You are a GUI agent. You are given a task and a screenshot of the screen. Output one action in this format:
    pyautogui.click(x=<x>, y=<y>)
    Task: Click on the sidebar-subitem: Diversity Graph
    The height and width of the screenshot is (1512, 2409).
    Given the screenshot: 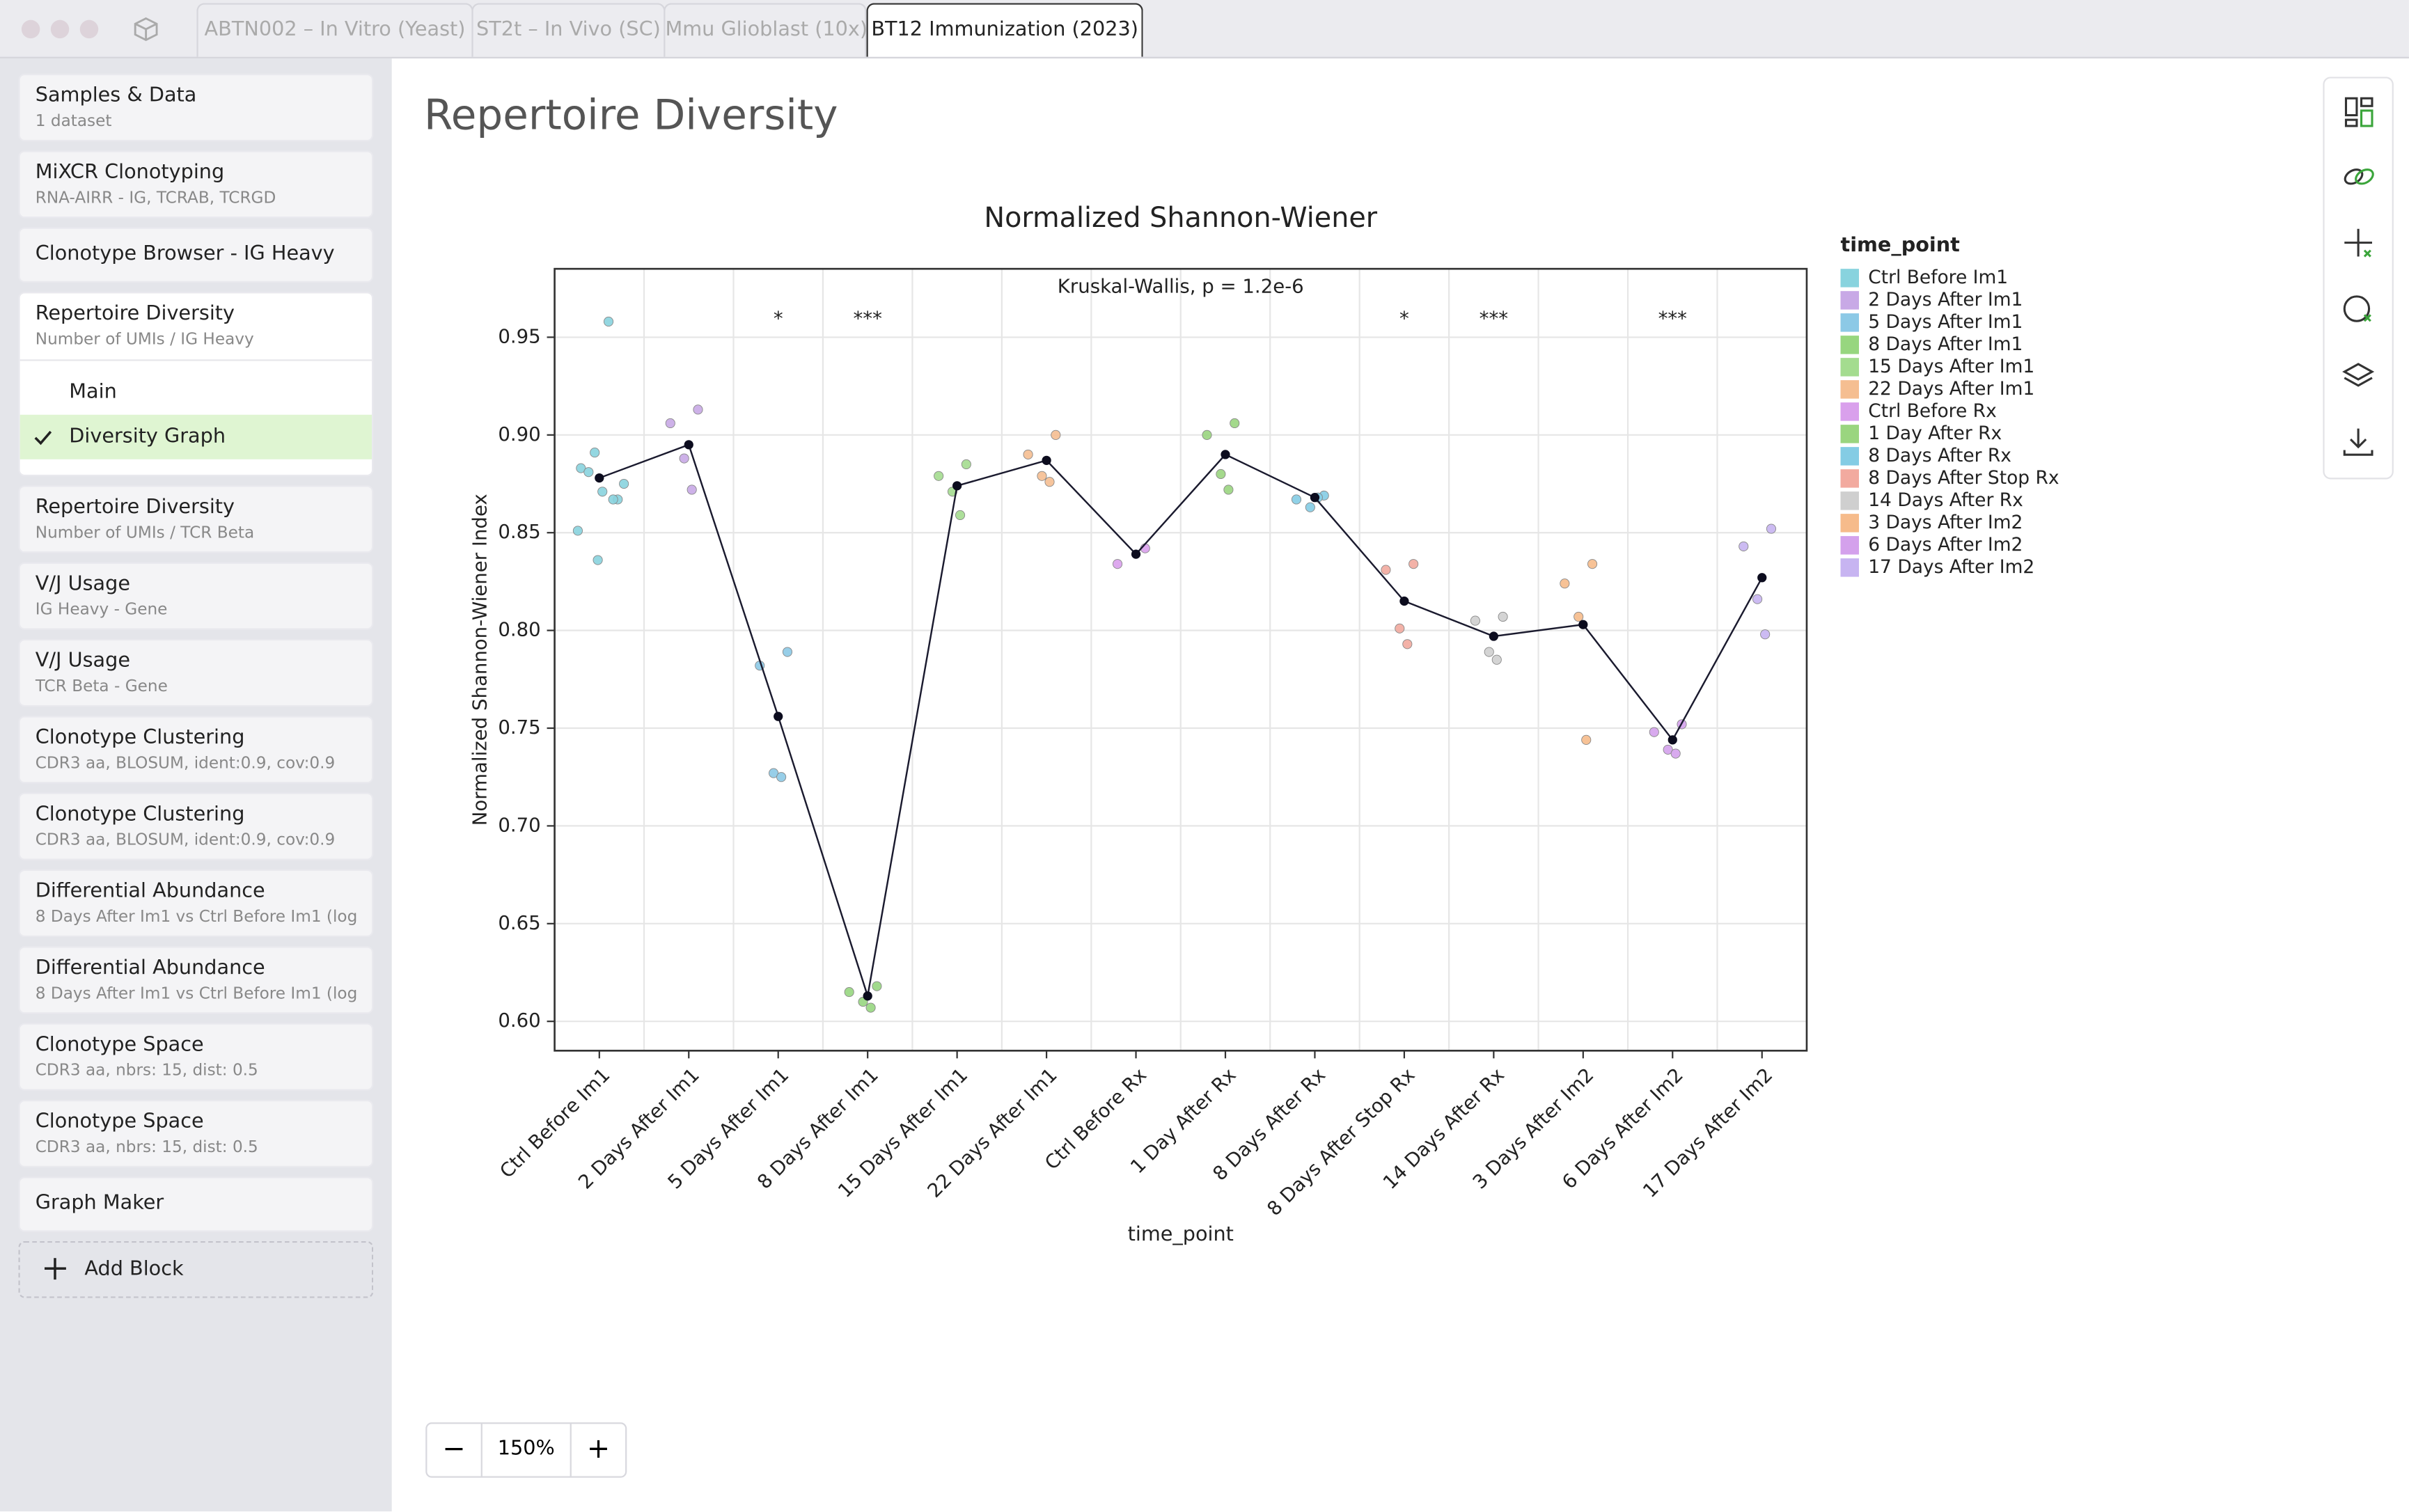 What is the action you would take?
    pyautogui.click(x=195, y=437)
    